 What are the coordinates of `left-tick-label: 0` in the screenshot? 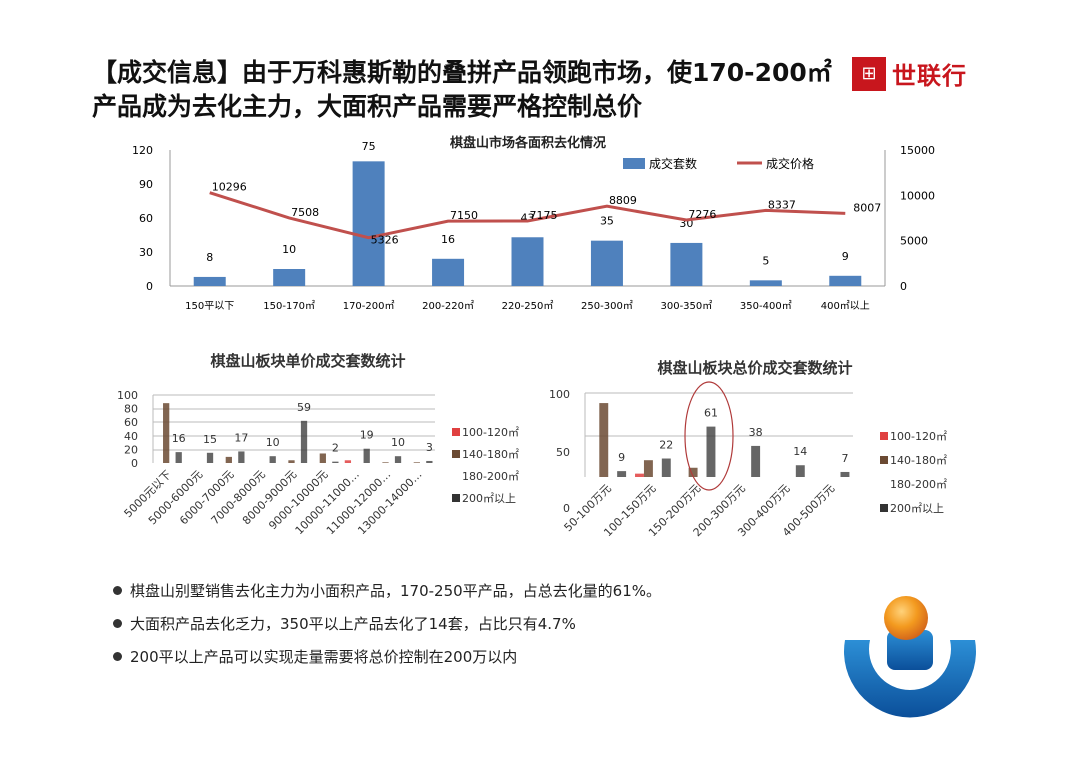 It's located at (149, 286).